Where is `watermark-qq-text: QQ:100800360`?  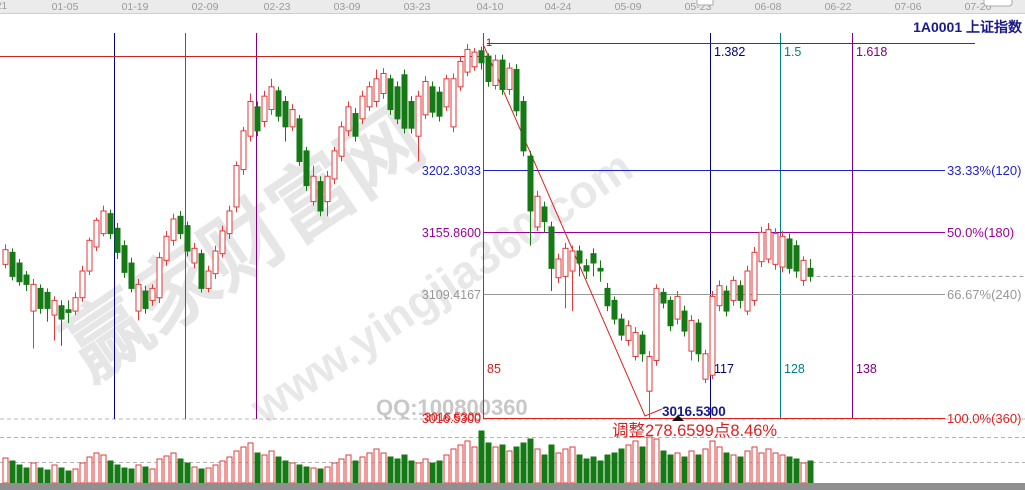 watermark-qq-text: QQ:100800360 is located at coordinates (452, 407).